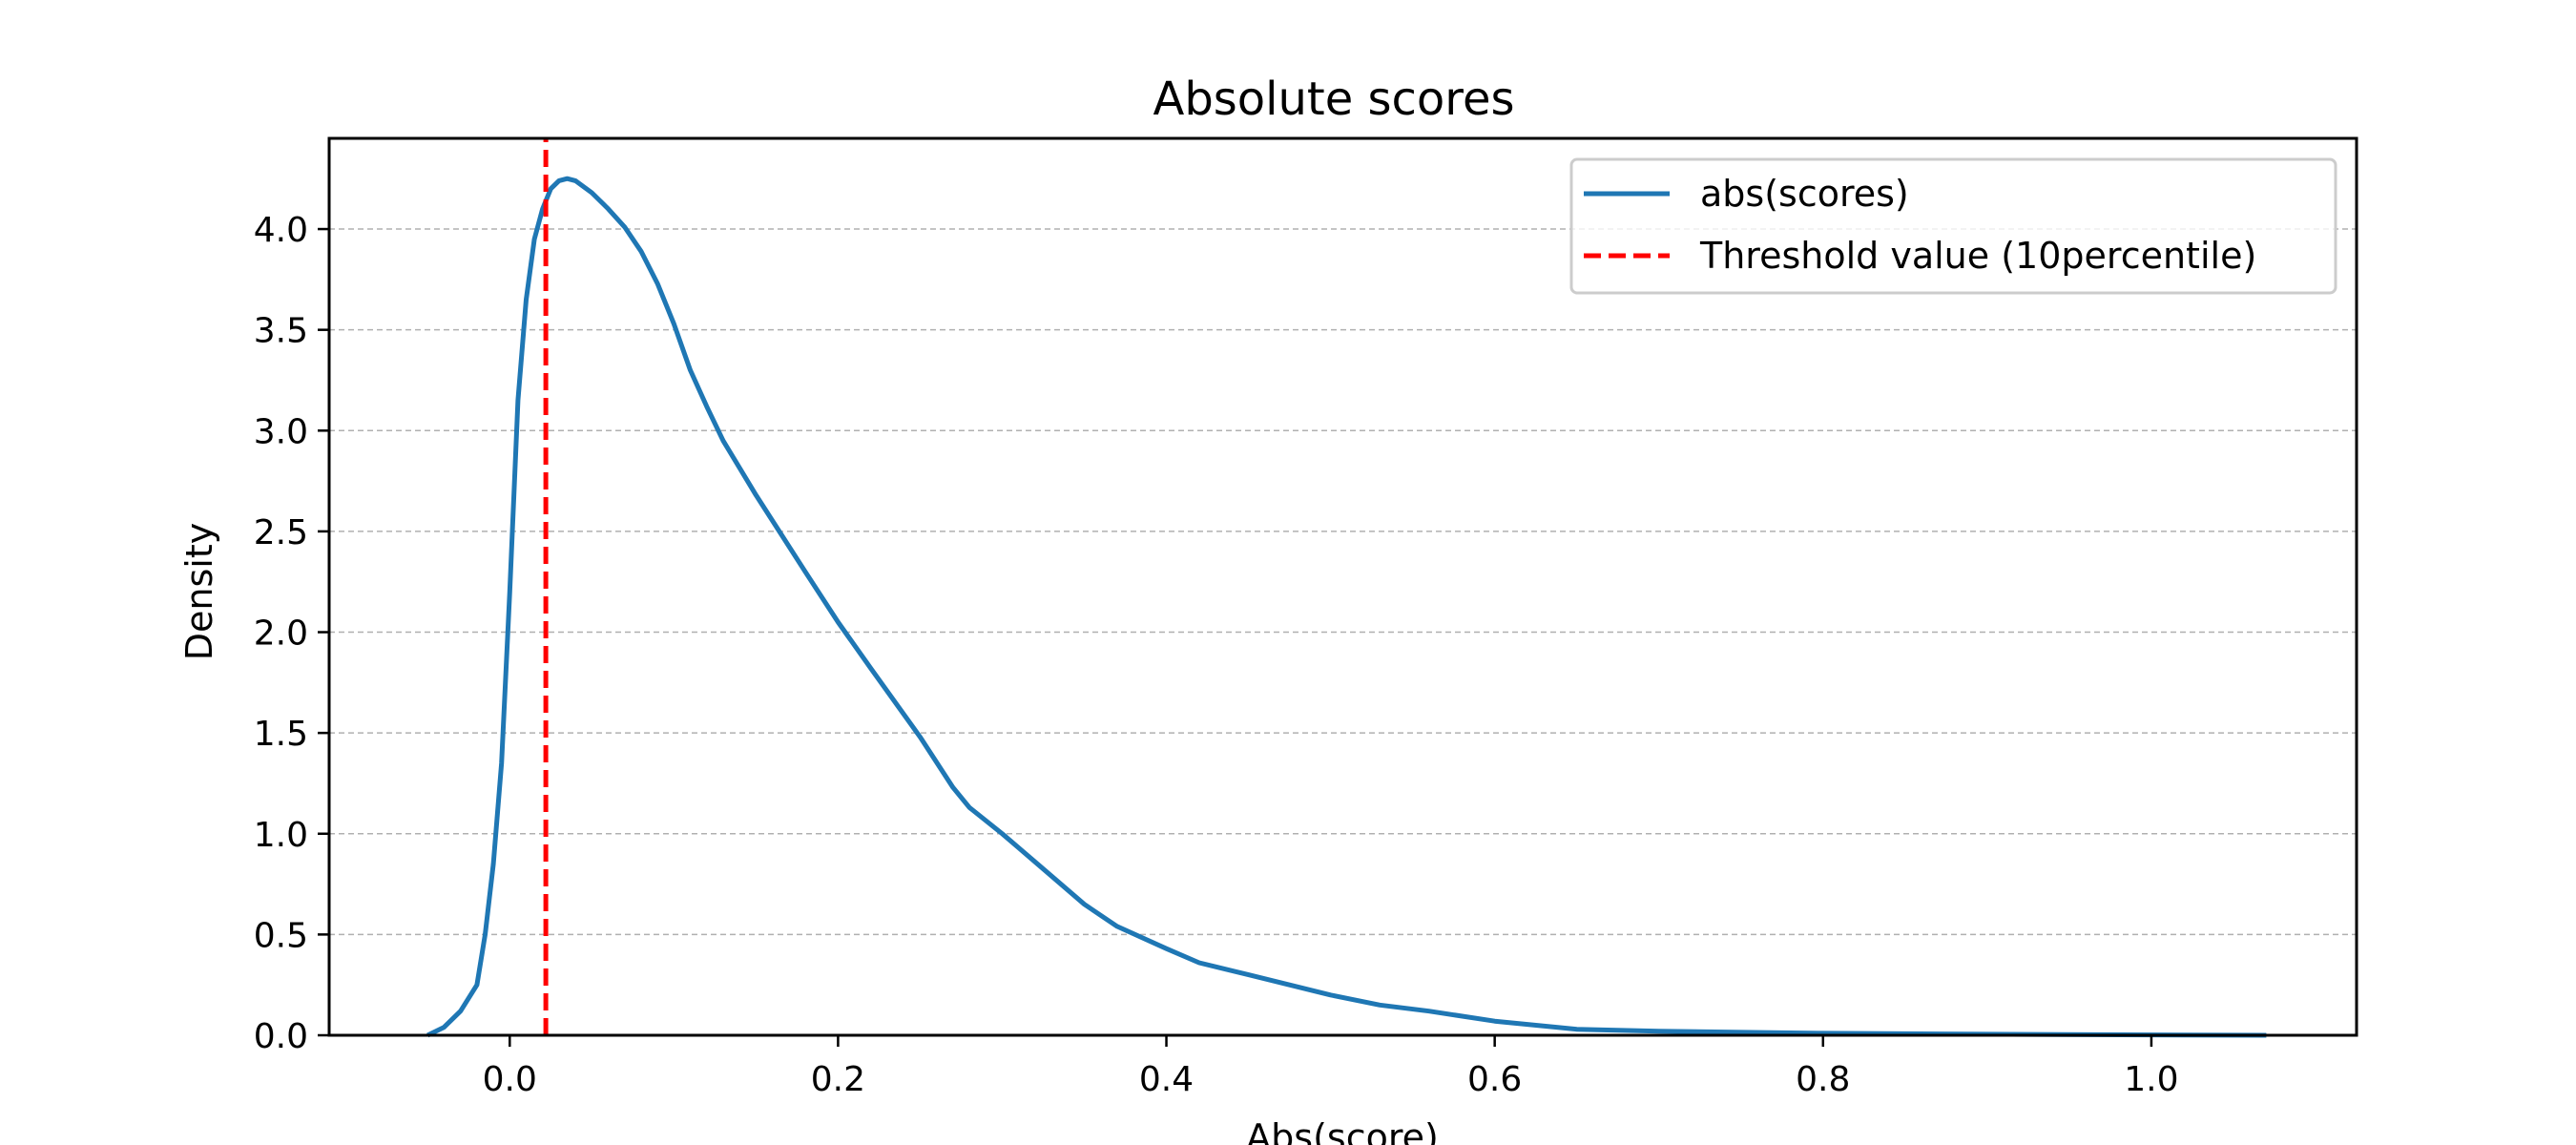 The image size is (2576, 1145). I want to click on x-axis: 0.0 0.2 0.4 0.6 0.8 1.0, so click(1331, 1067).